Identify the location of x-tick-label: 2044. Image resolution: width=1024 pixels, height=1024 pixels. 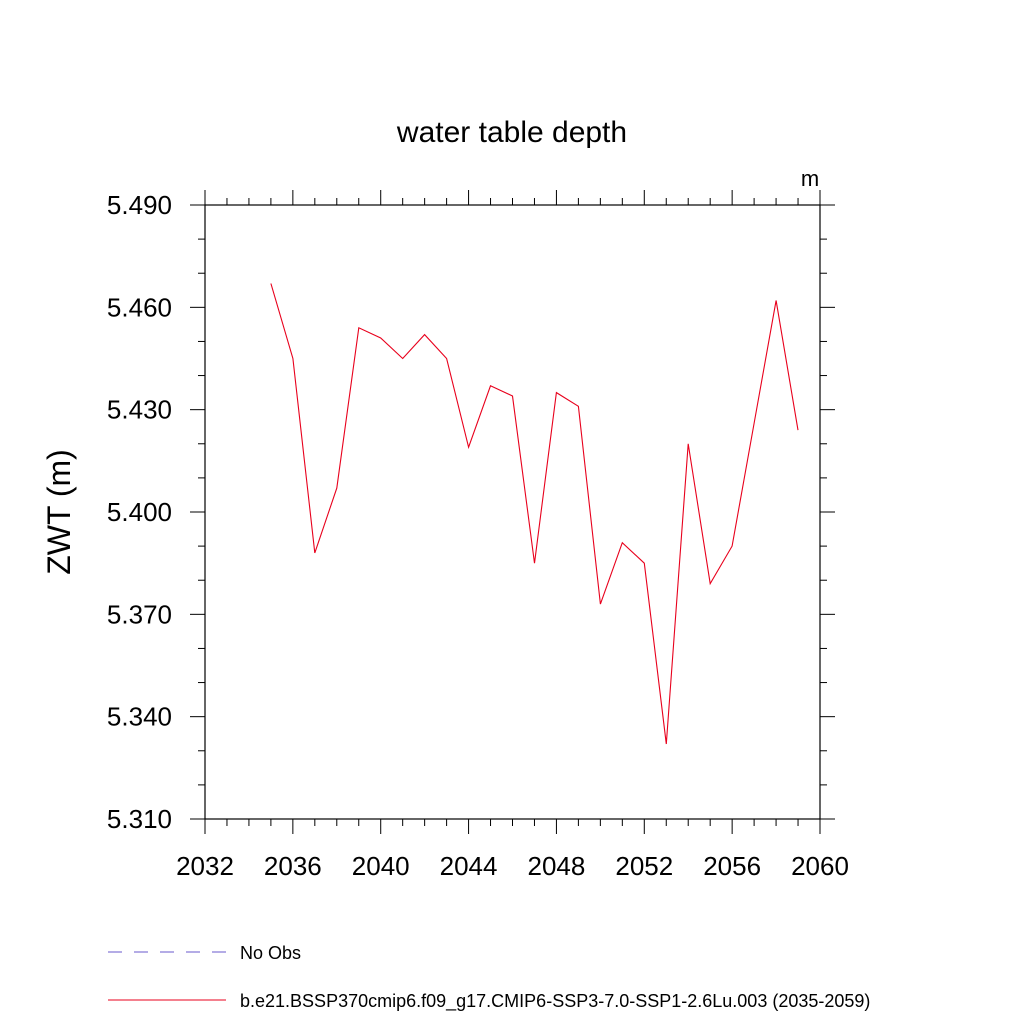
(469, 866).